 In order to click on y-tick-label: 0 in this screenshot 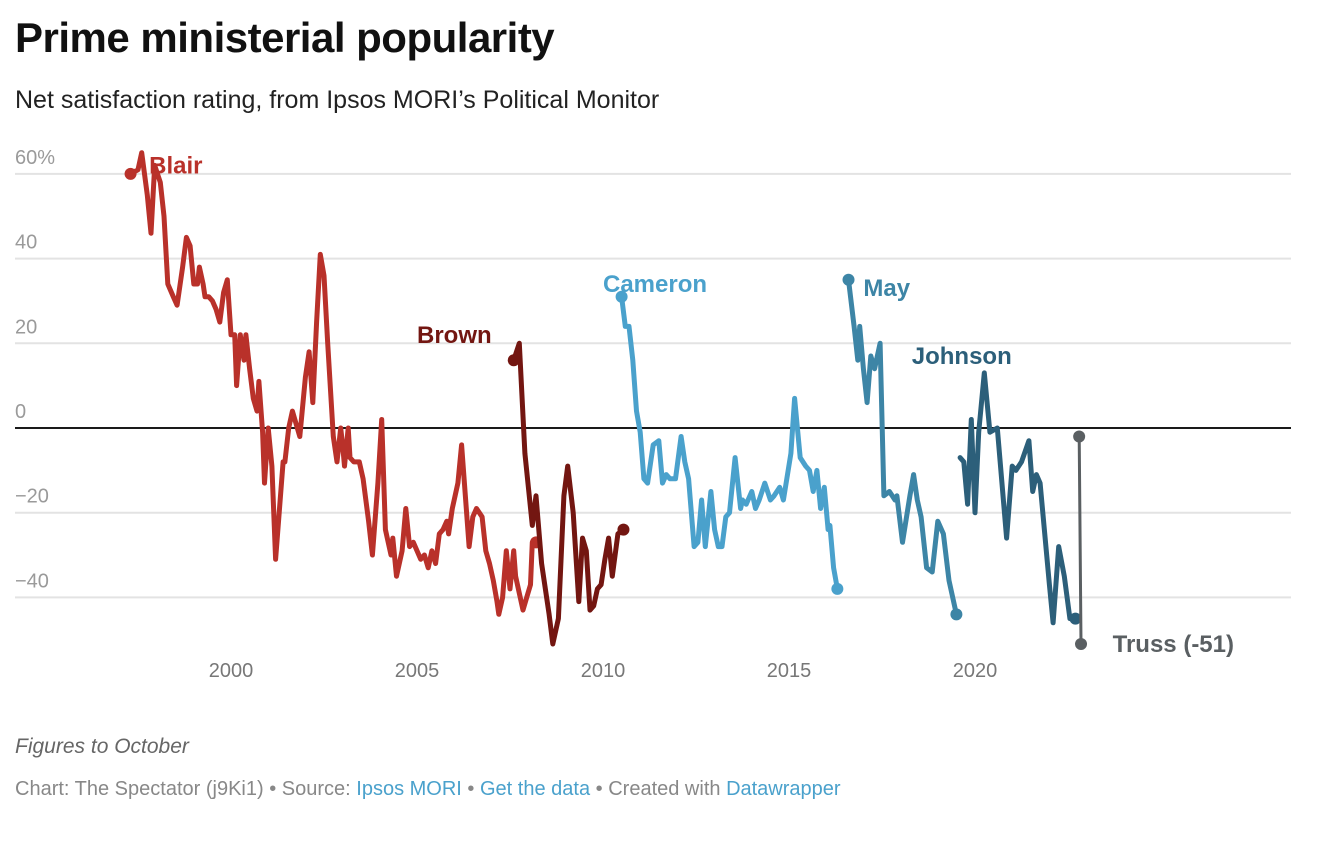, I will do `click(20, 412)`.